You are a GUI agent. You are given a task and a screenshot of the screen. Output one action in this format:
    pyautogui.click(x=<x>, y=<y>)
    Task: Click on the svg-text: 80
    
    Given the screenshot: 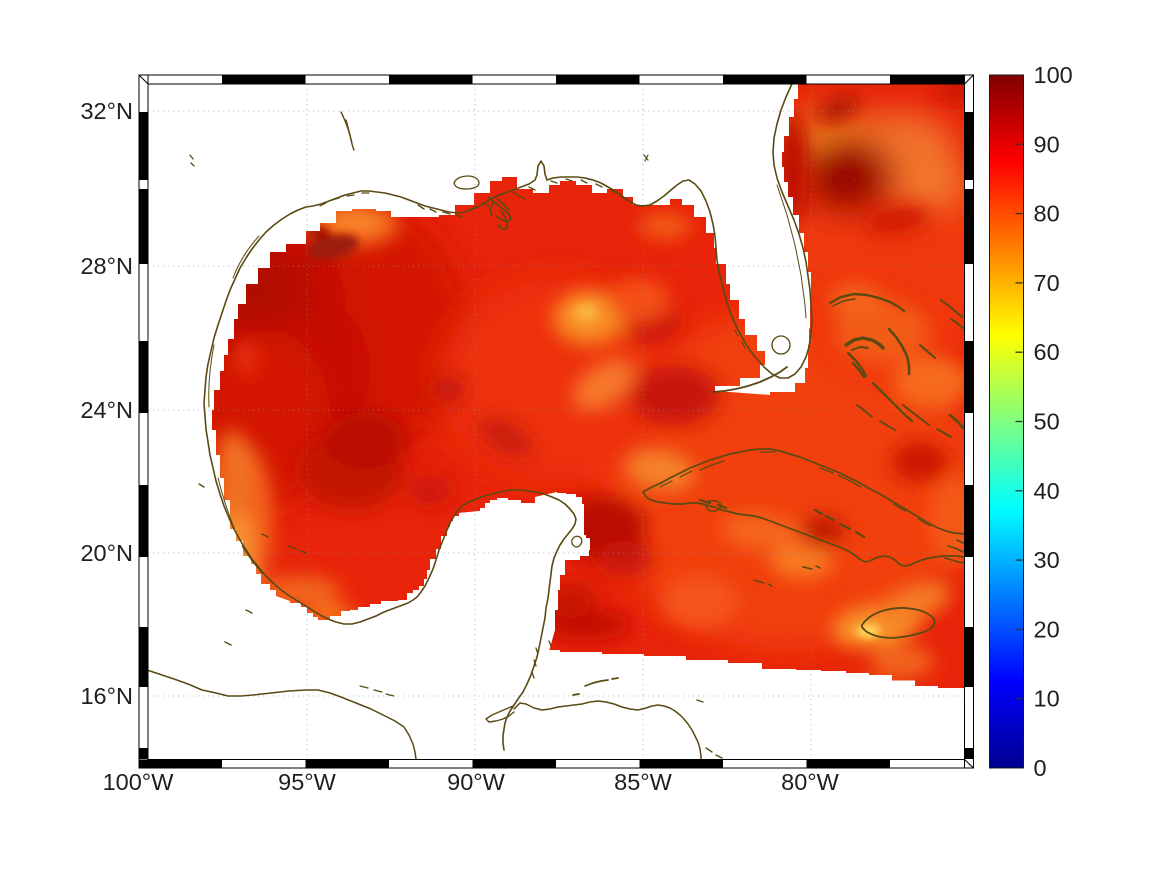 What is the action you would take?
    pyautogui.click(x=1047, y=214)
    